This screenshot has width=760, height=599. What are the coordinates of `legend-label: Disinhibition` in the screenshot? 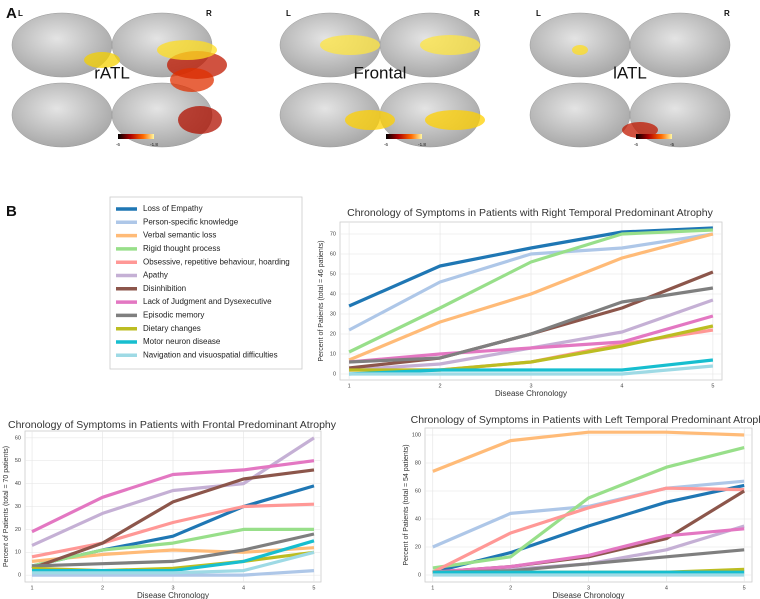 It's located at (164, 288).